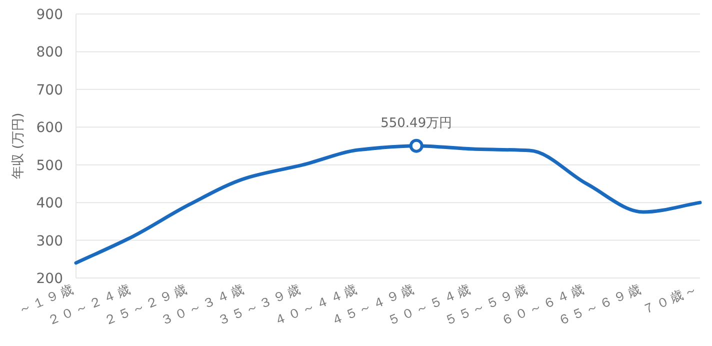  Describe the element at coordinates (671, 300) in the screenshot. I see `x-tick-label: ７０歳～` at that location.